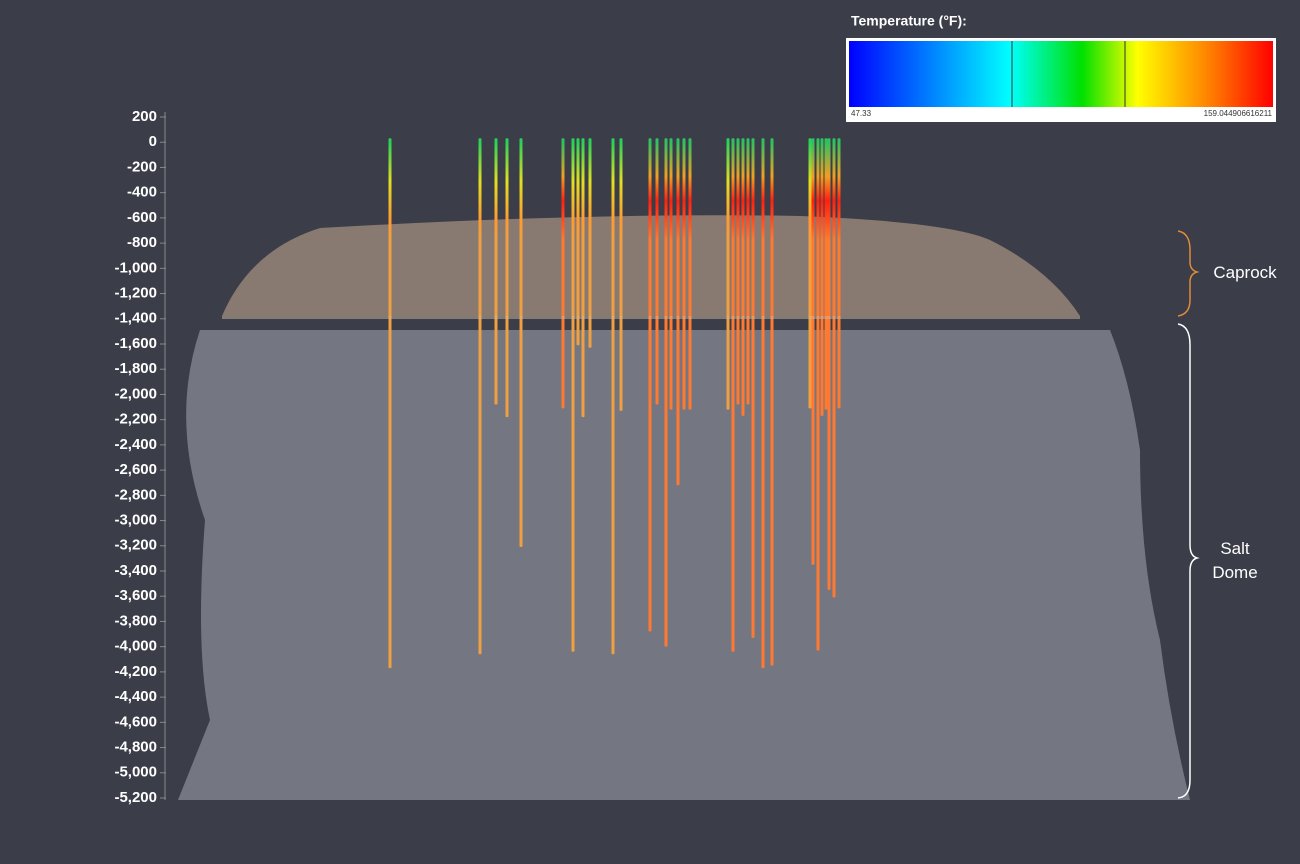 The image size is (1300, 864). What do you see at coordinates (135, 444) in the screenshot?
I see `y-tick-label: -2,400` at bounding box center [135, 444].